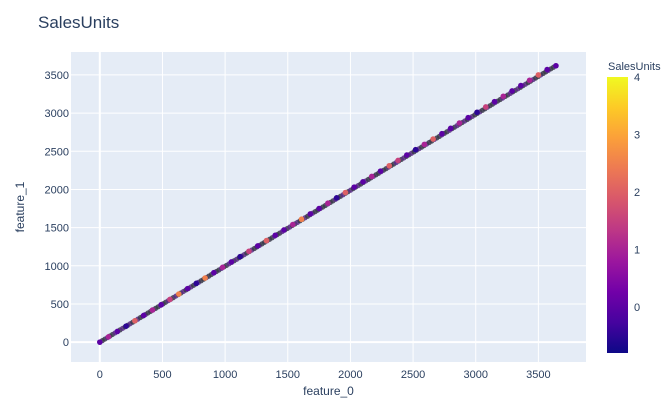  I want to click on colorbar-tick-label: 2, so click(637, 193).